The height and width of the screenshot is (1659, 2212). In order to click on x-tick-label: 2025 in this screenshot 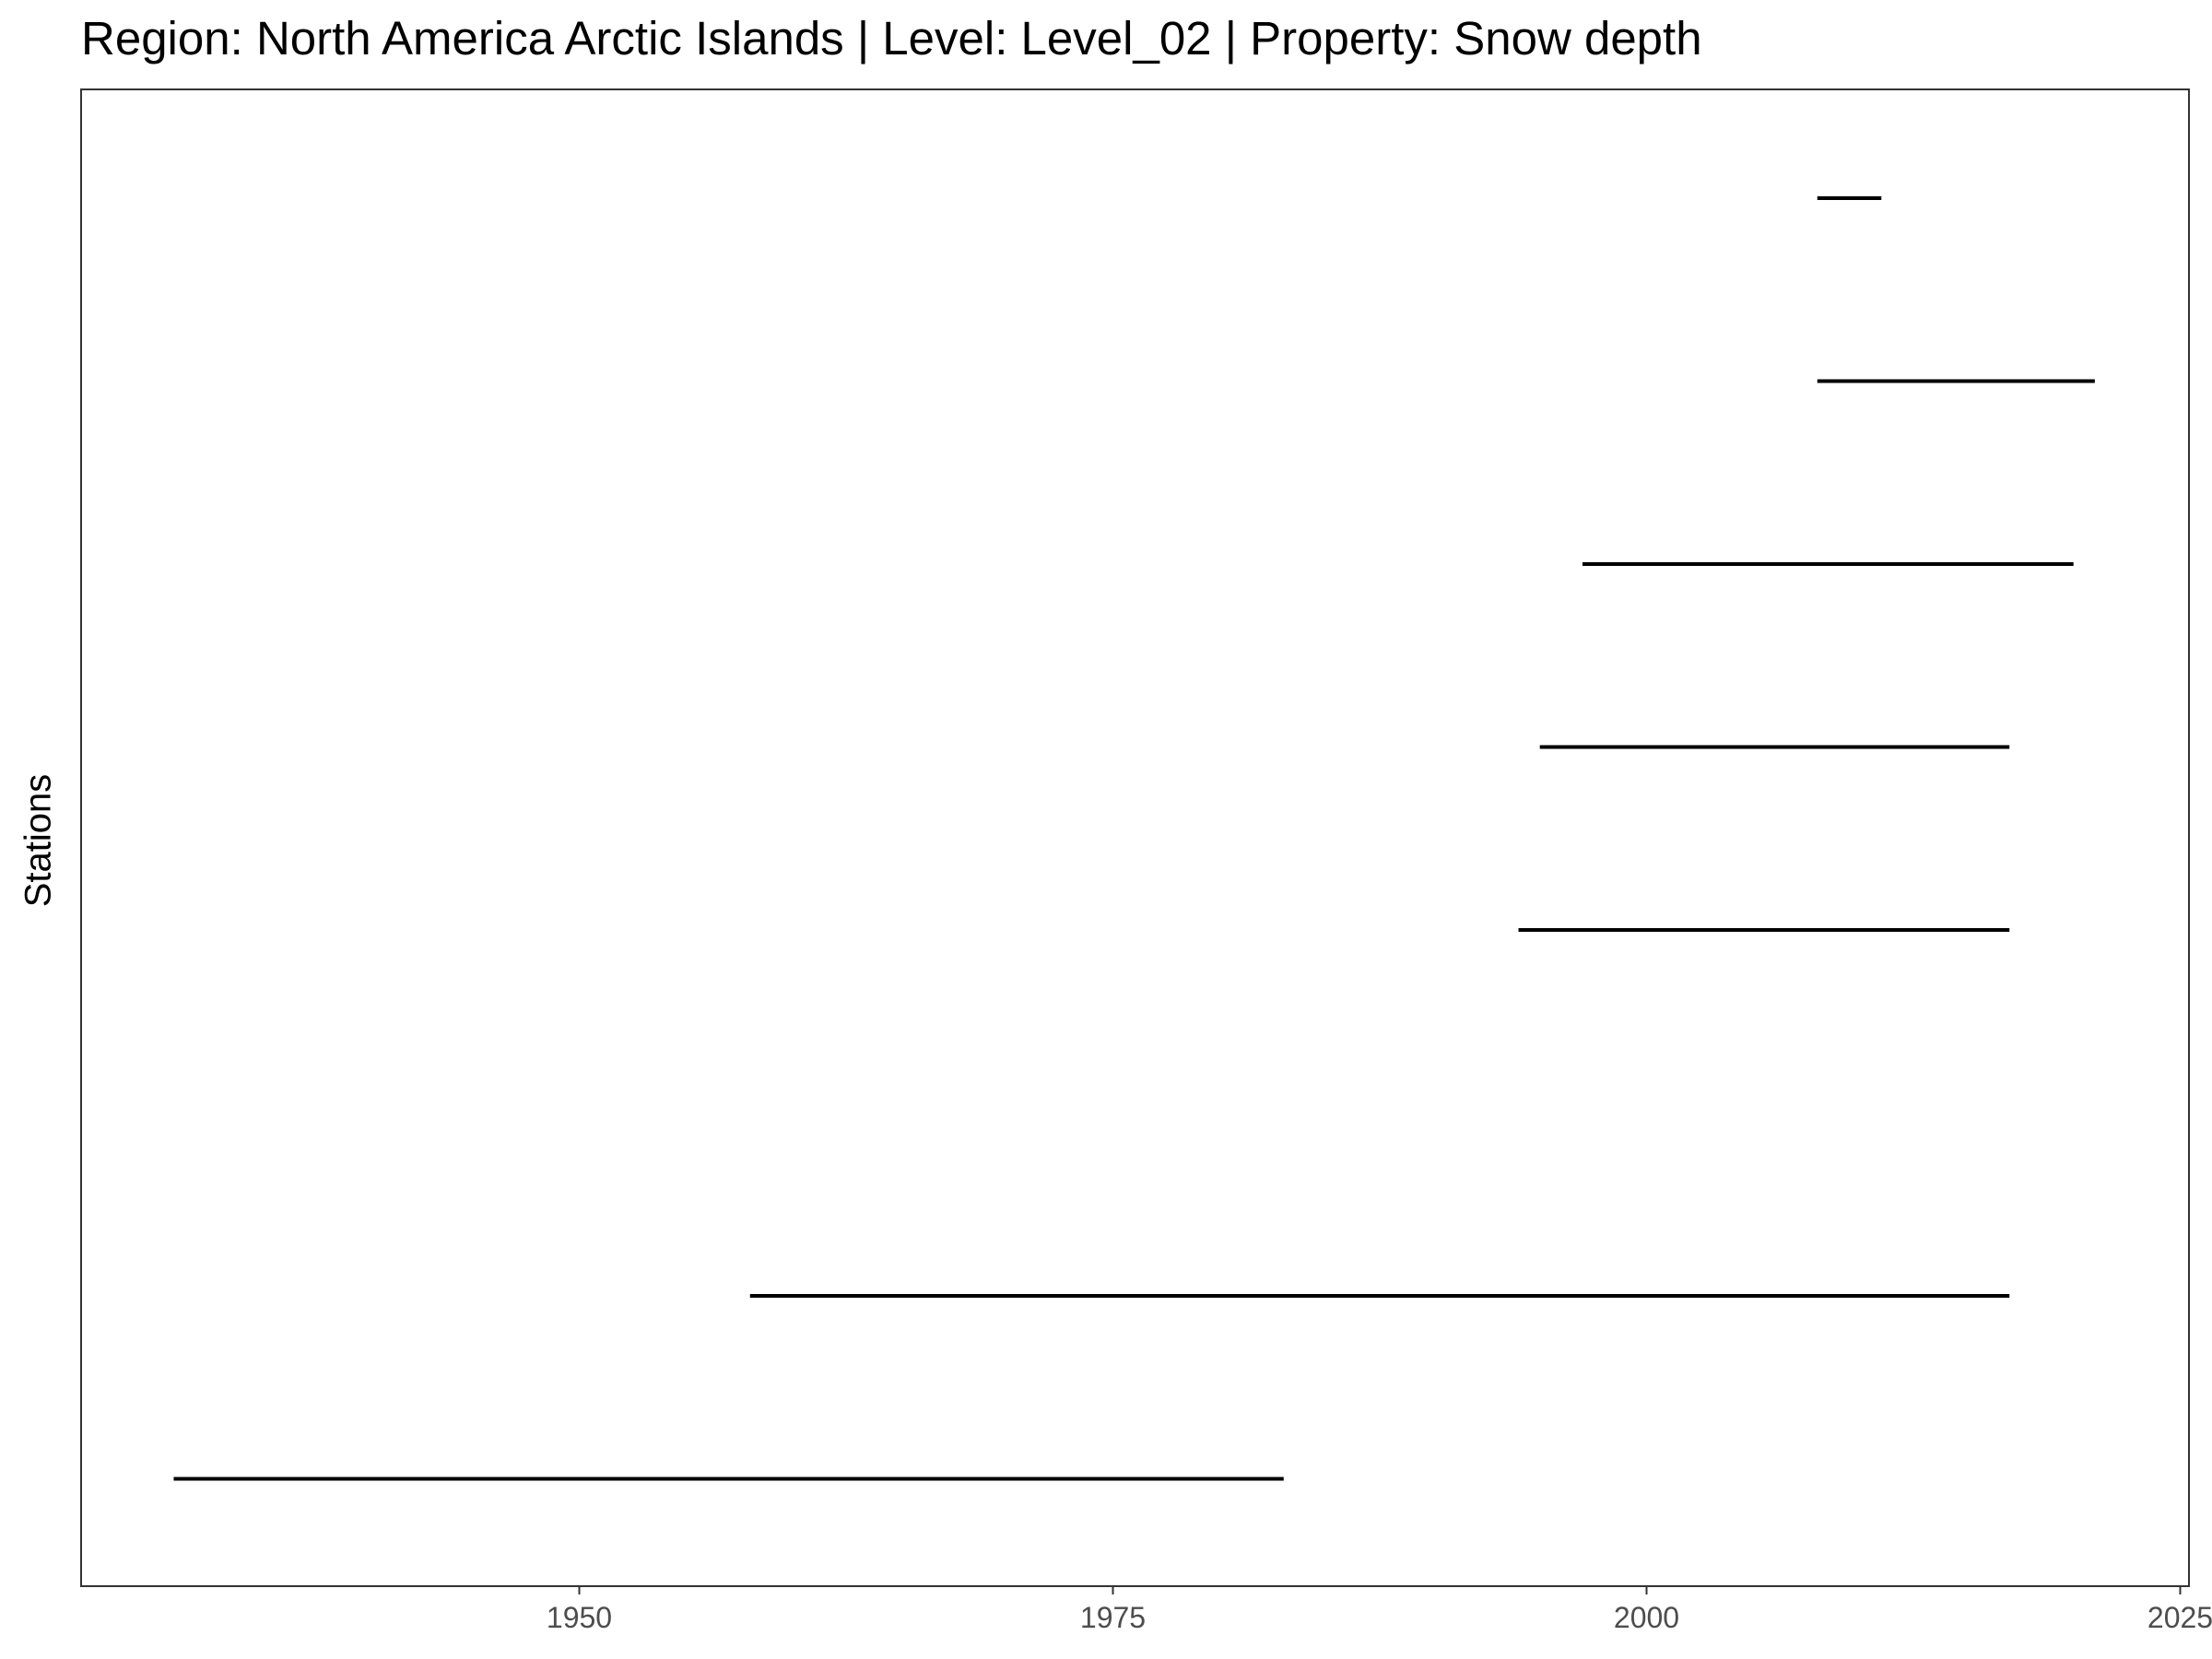, I will do `click(2179, 1617)`.